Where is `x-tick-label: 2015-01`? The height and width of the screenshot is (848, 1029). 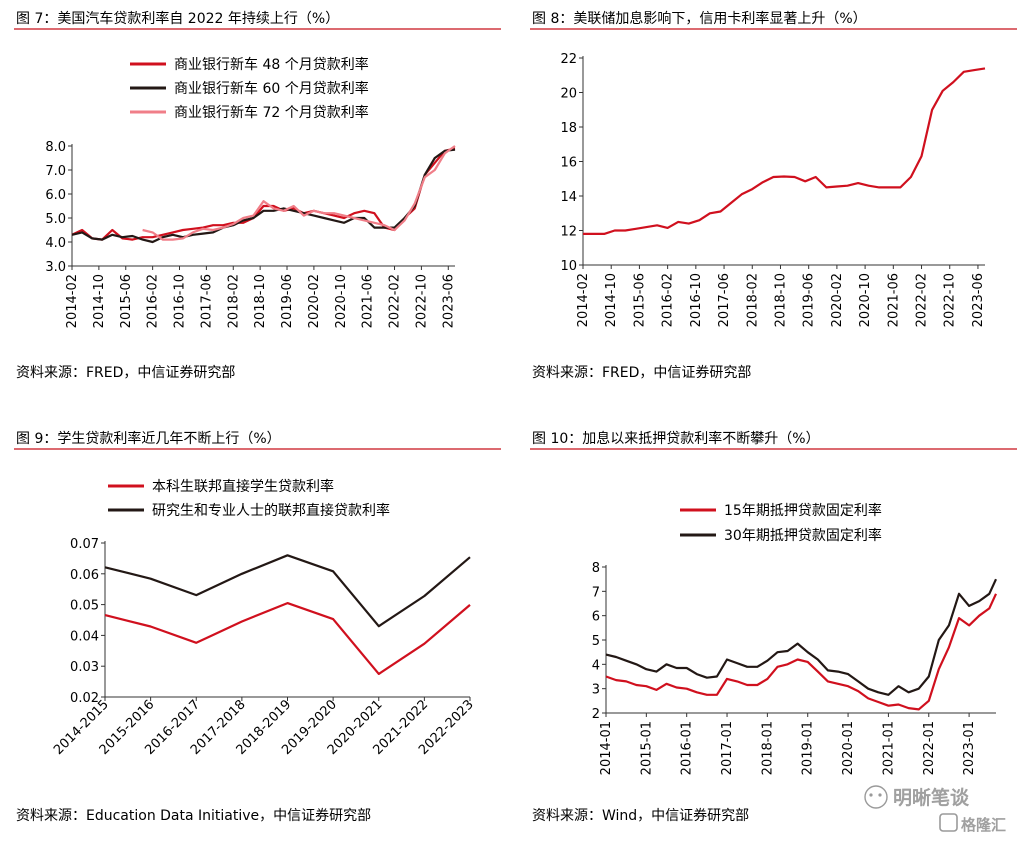
x-tick-label: 2015-01 is located at coordinates (646, 748).